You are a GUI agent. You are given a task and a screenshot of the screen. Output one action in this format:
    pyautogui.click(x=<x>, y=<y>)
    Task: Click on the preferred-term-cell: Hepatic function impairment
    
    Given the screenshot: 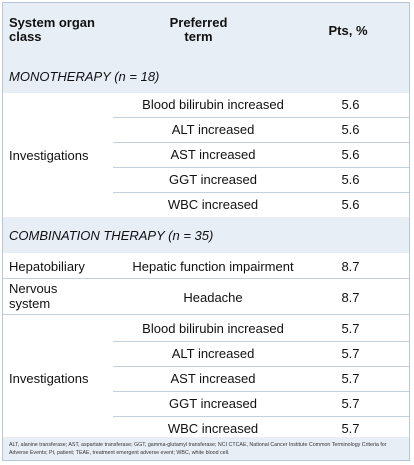 What is the action you would take?
    pyautogui.click(x=213, y=266)
    